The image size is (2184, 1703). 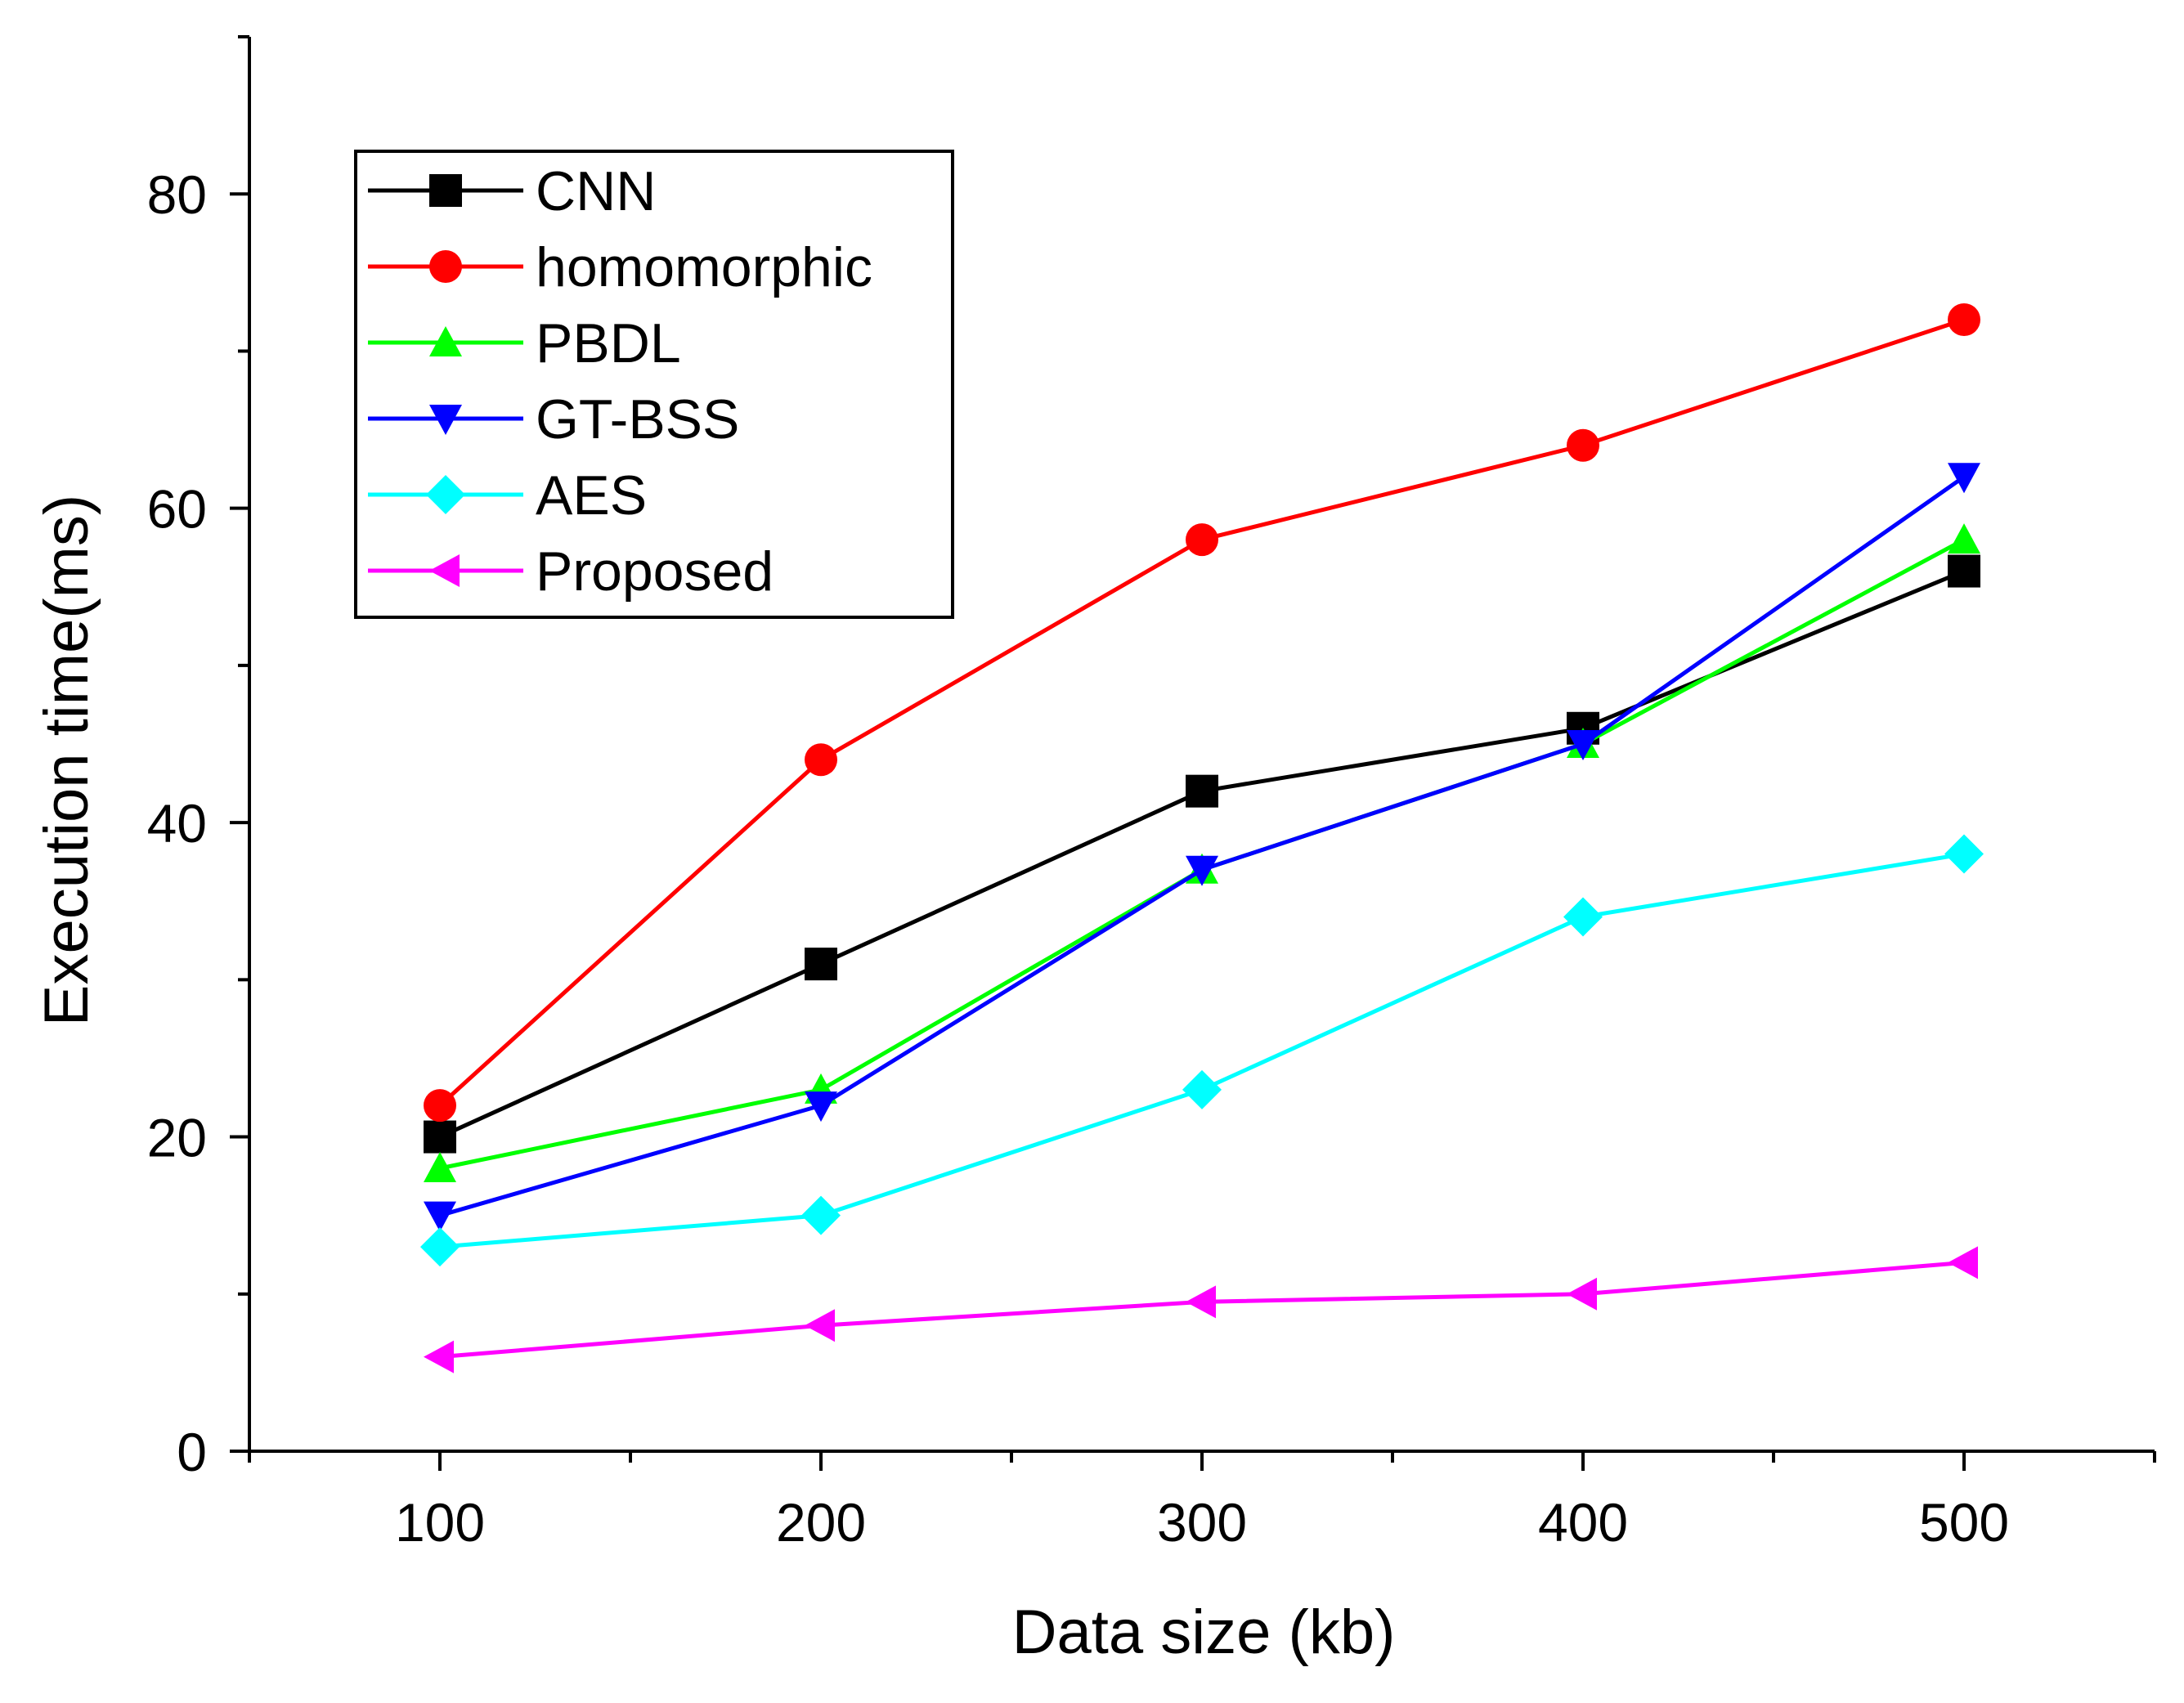 What do you see at coordinates (1964, 1522) in the screenshot?
I see `x-tick-label: 500` at bounding box center [1964, 1522].